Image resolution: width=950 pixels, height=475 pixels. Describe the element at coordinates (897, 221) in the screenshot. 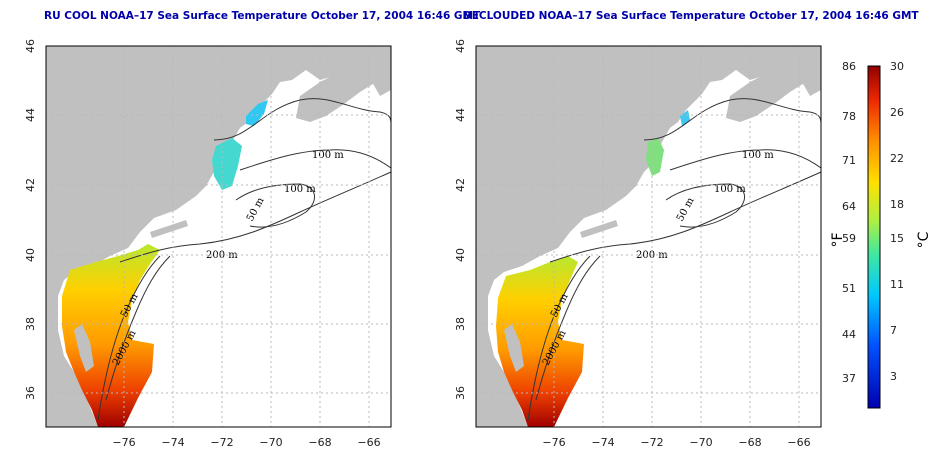

I see `colorbar-celsius-ticks: 30 26 22 18 15 11 7 3` at that location.